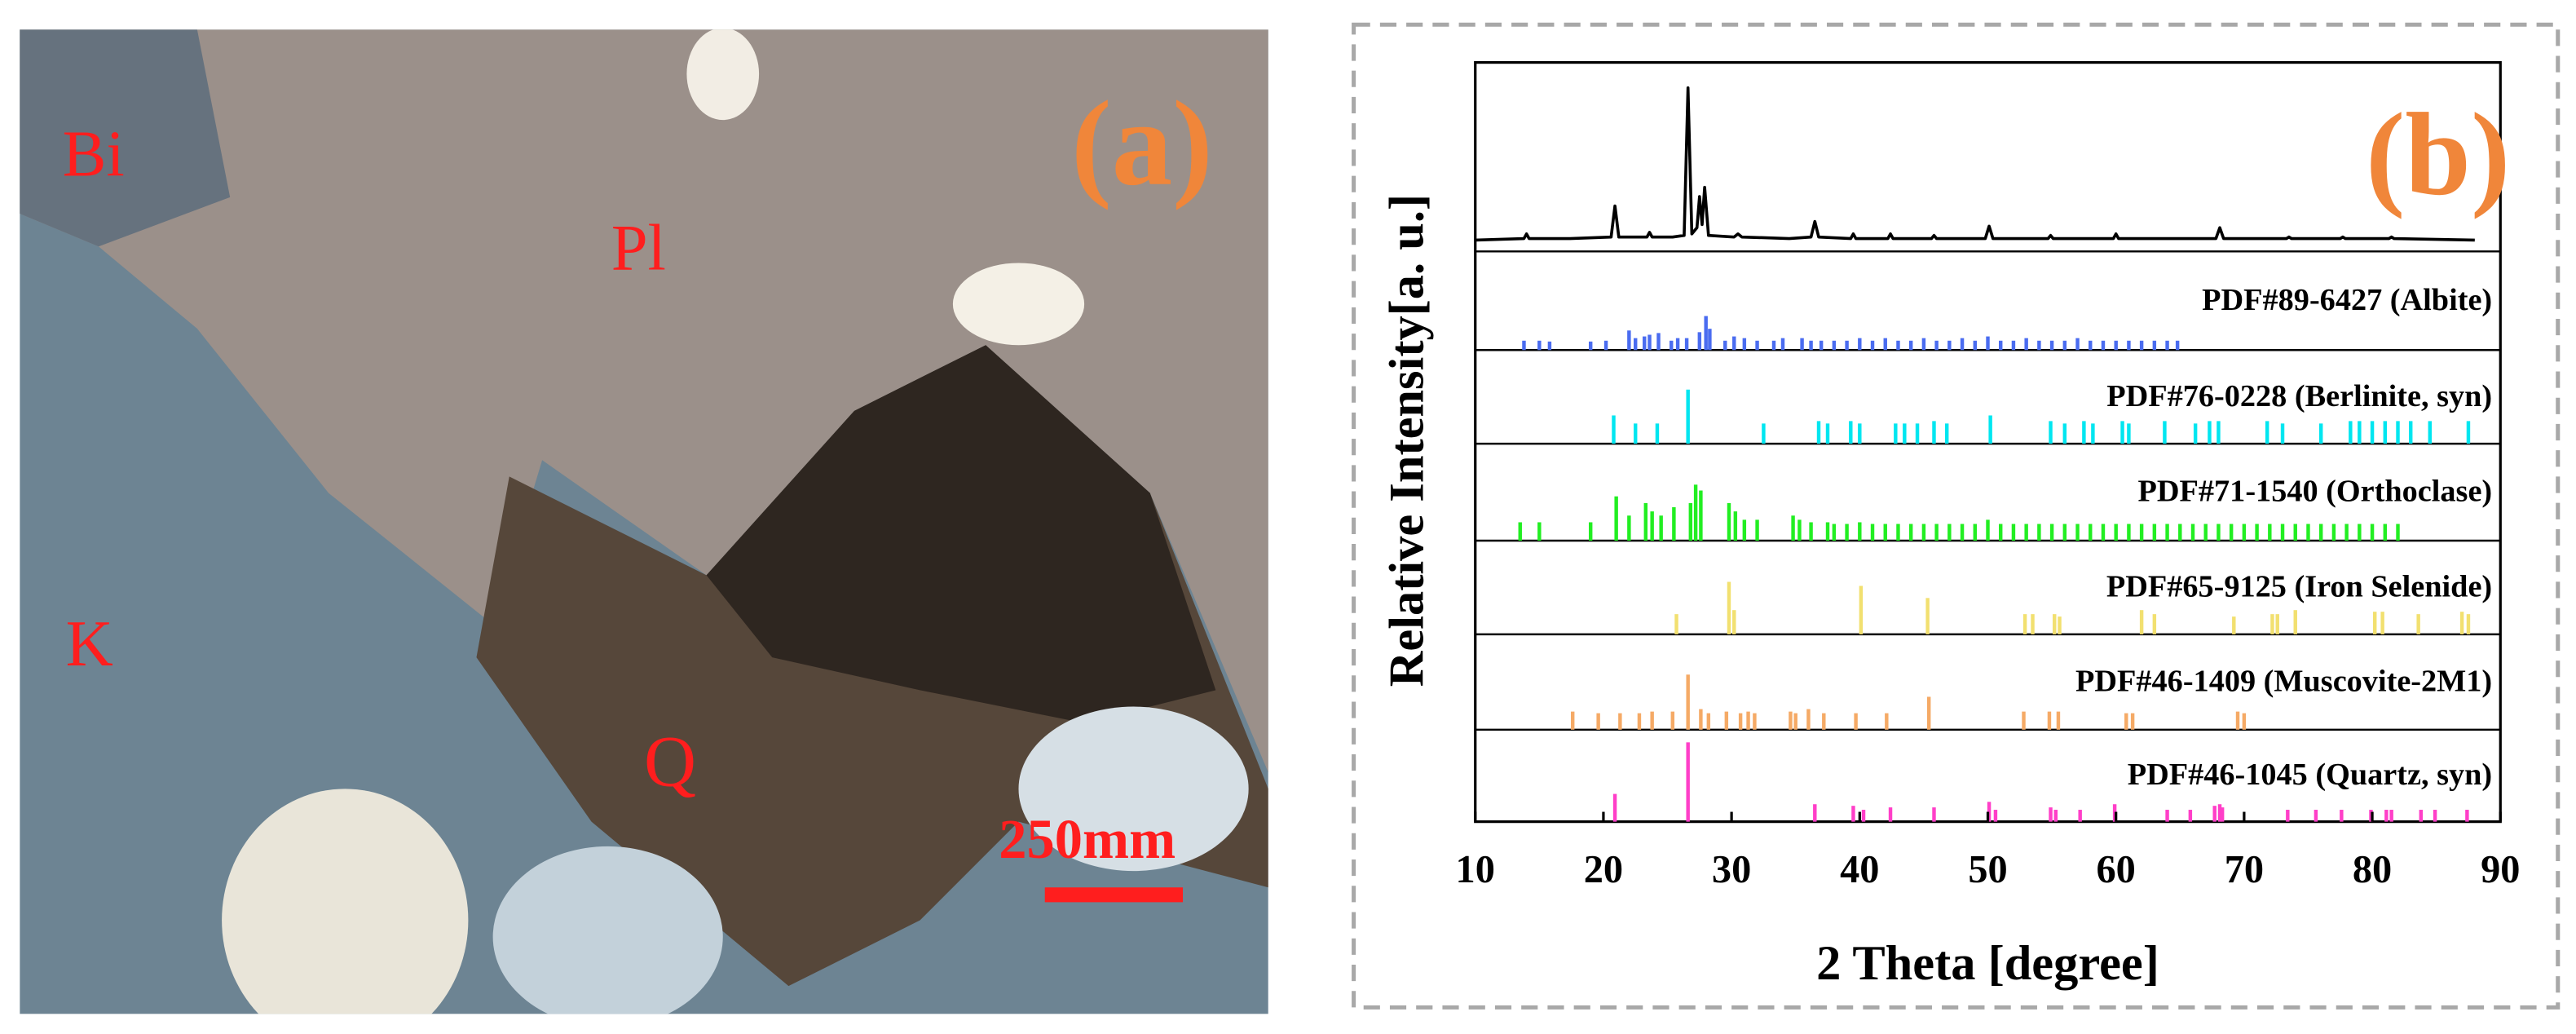 Image resolution: width=2576 pixels, height=1034 pixels. Describe the element at coordinates (1114, 895) in the screenshot. I see `scale-bar` at that location.